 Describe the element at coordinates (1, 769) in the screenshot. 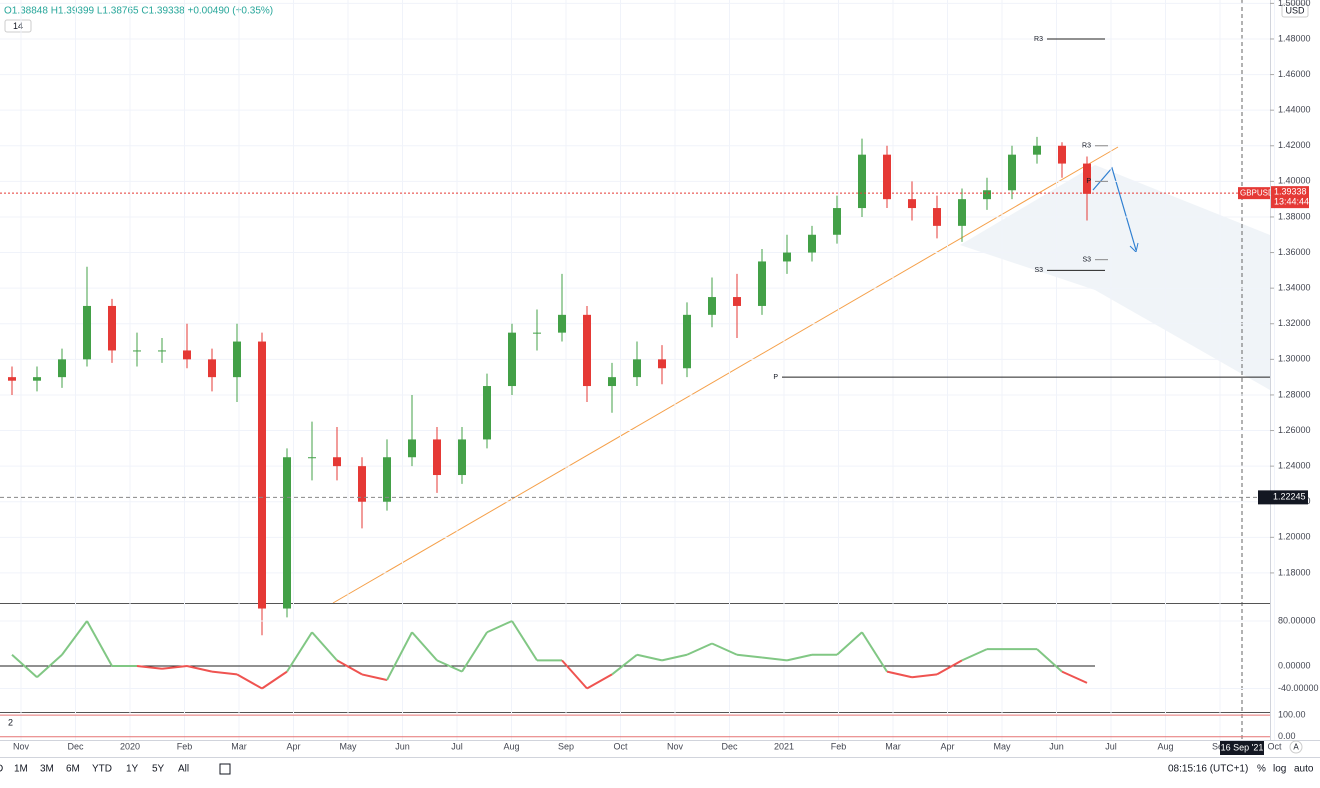

I see `range-button: D` at that location.